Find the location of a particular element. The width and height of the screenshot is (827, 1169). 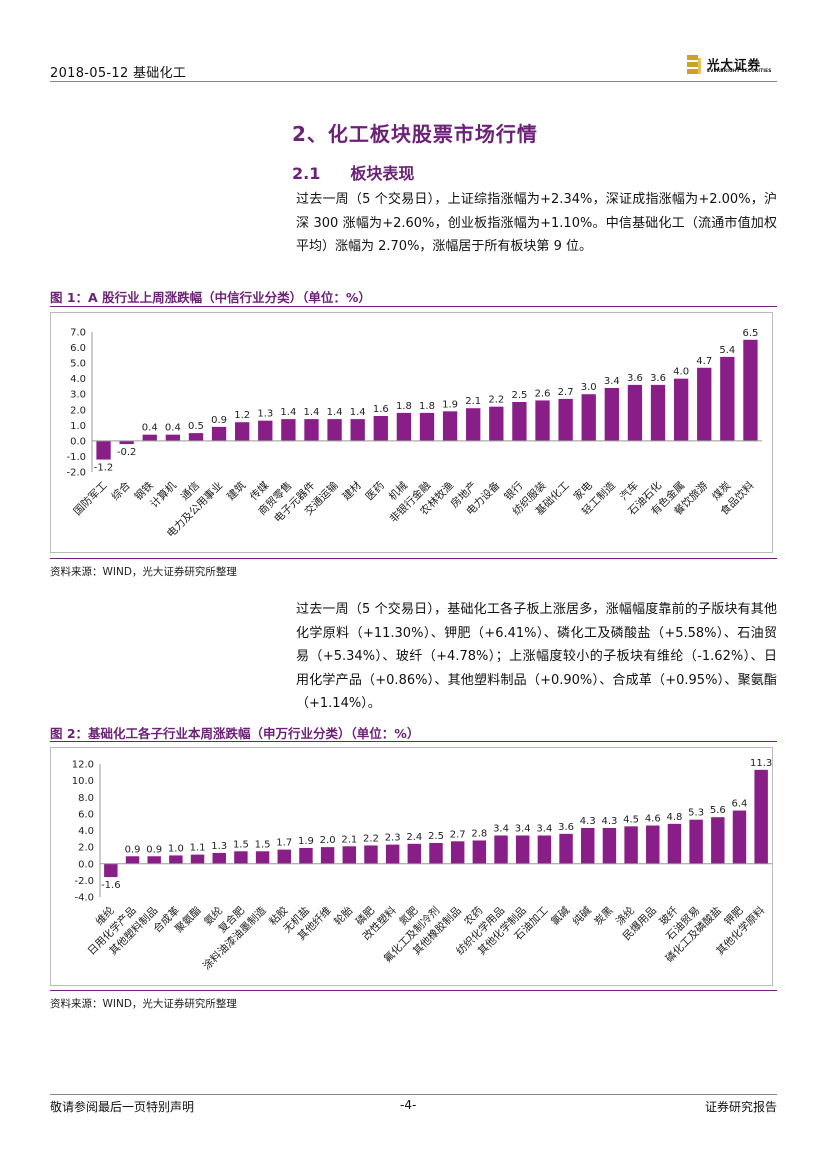

chart2-ytick-label: -4.0 is located at coordinates (84, 898).